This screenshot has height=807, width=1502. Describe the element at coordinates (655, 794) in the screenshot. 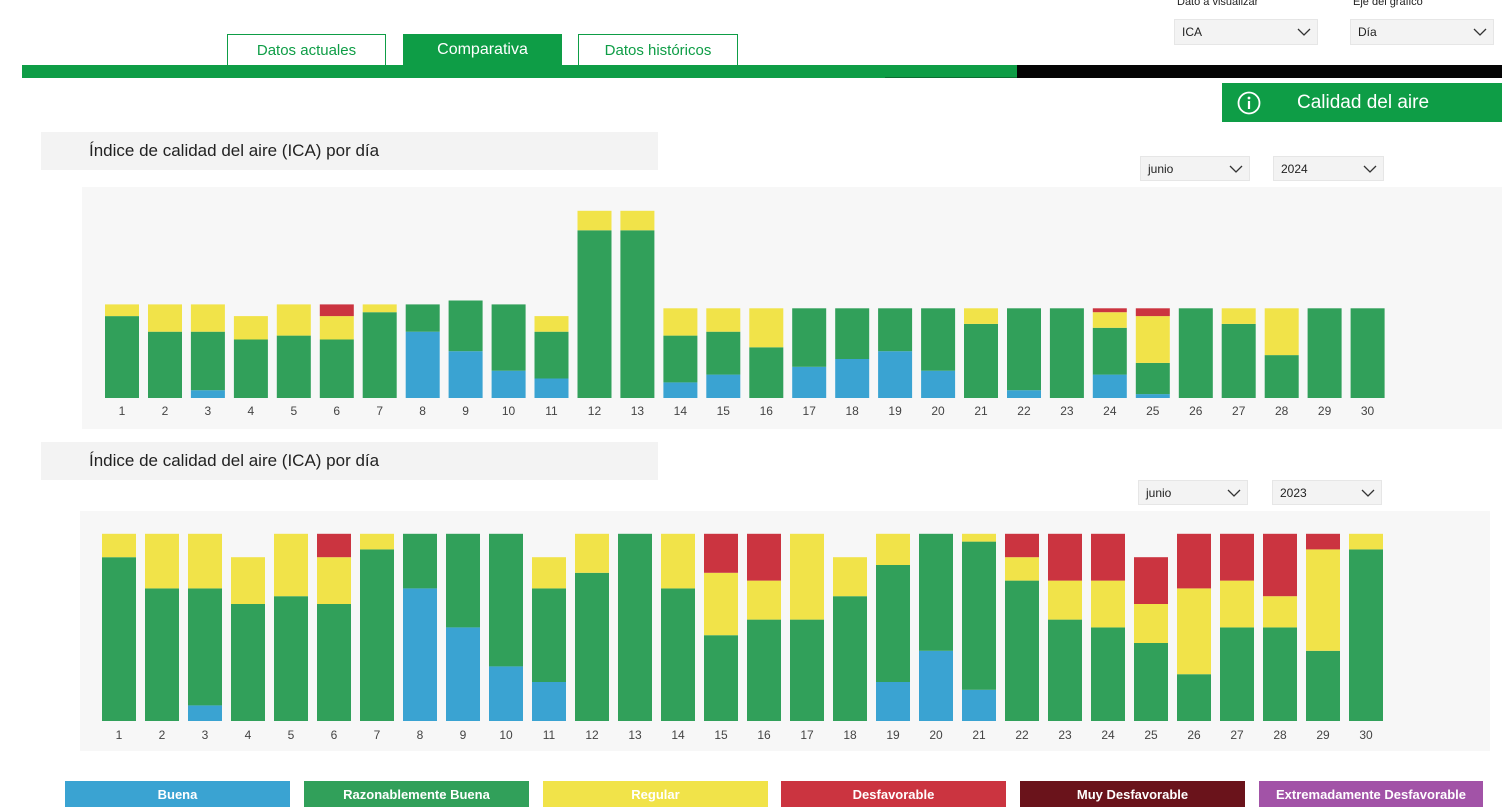

I see `legend-regular: Regular` at that location.